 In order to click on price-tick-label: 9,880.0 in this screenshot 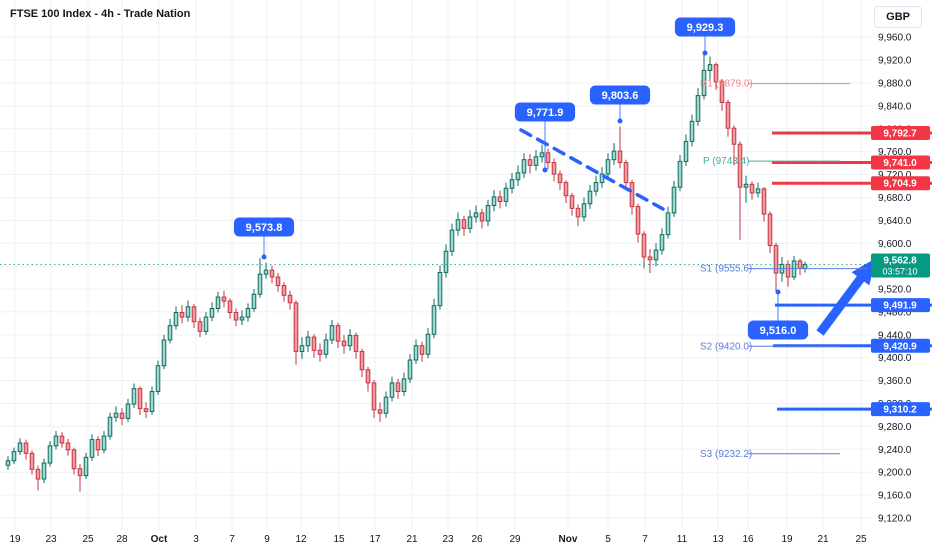, I will do `click(895, 83)`.